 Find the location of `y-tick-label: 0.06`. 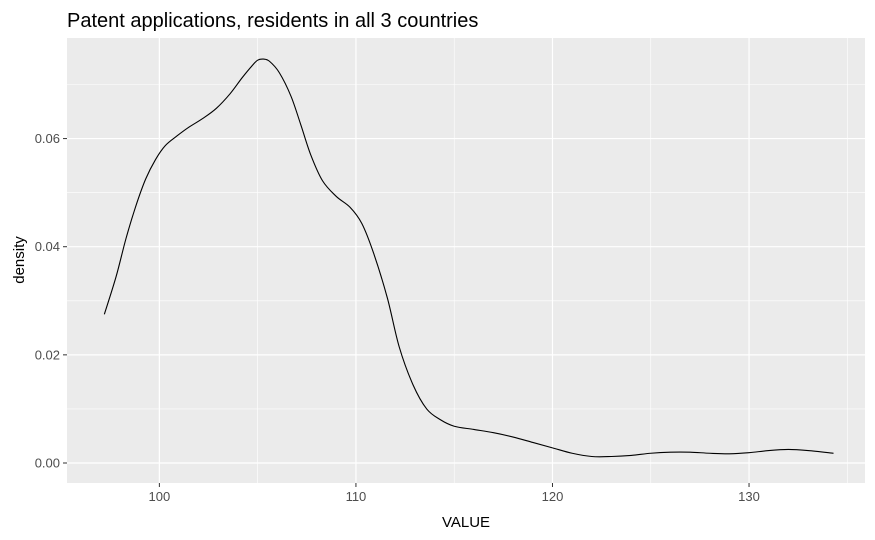

y-tick-label: 0.06 is located at coordinates (47, 138).